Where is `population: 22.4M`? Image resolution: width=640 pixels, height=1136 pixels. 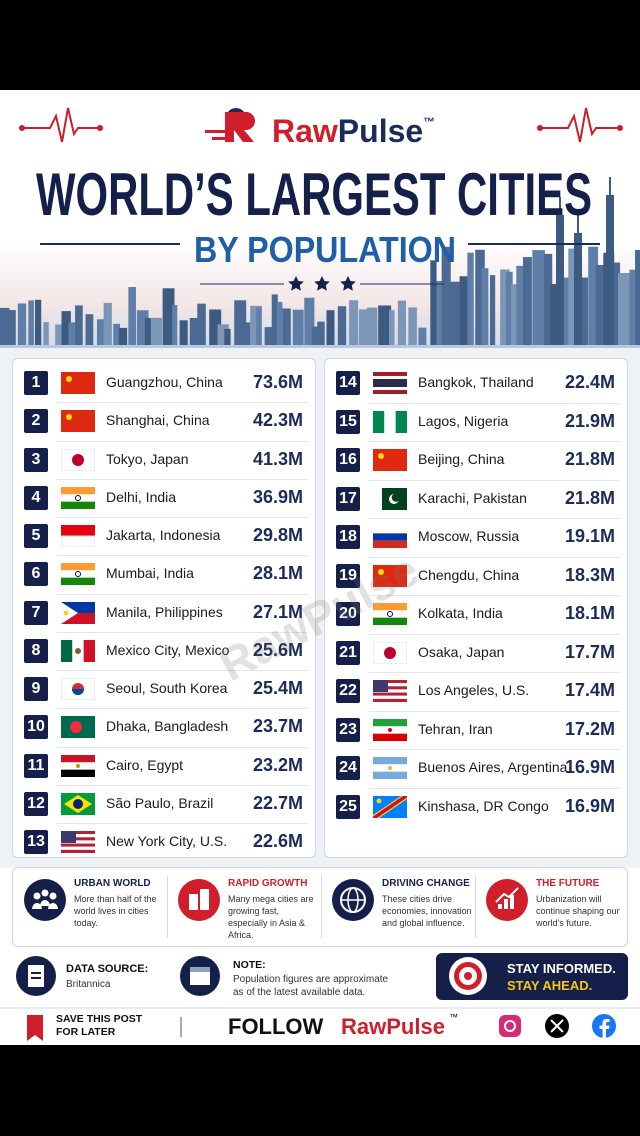
population: 22.4M is located at coordinates (589, 382).